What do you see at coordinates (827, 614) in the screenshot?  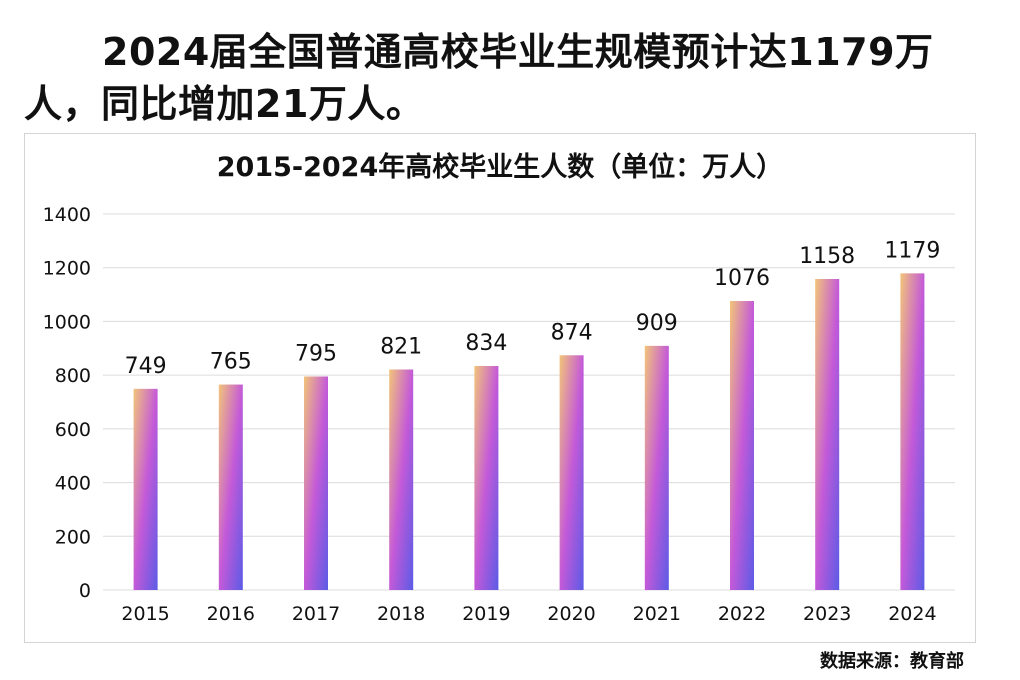 I see `x-tick-label-2023: 2023` at bounding box center [827, 614].